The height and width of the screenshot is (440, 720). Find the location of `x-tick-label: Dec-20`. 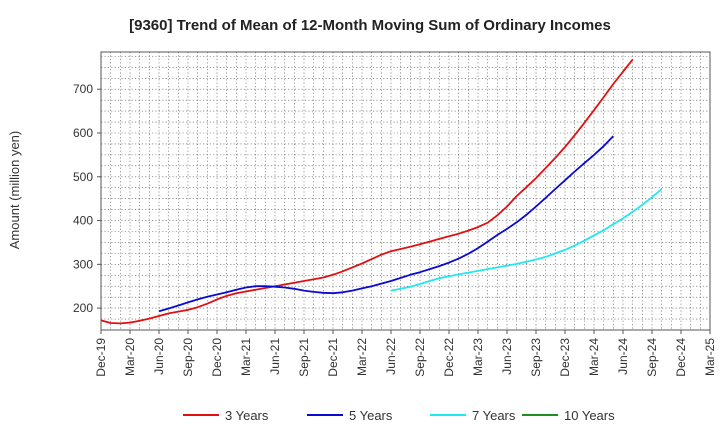

x-tick-label: Dec-20 is located at coordinates (217, 357).